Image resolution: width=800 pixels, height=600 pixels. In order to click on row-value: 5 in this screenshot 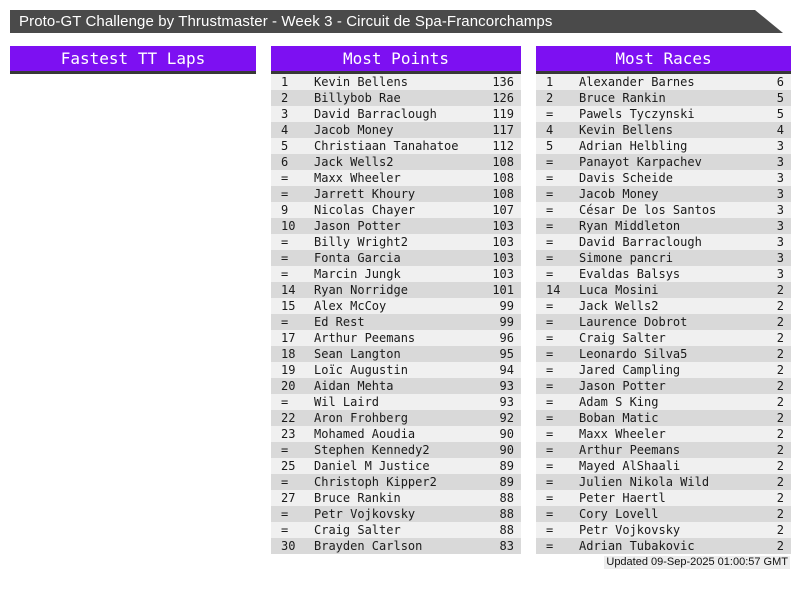, I will do `click(780, 98)`.